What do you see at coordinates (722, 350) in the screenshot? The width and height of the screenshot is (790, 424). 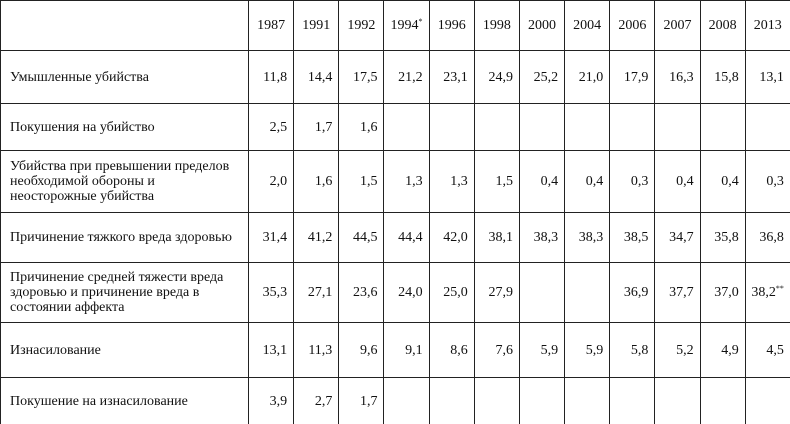 I see `value-cell: 4,9` at bounding box center [722, 350].